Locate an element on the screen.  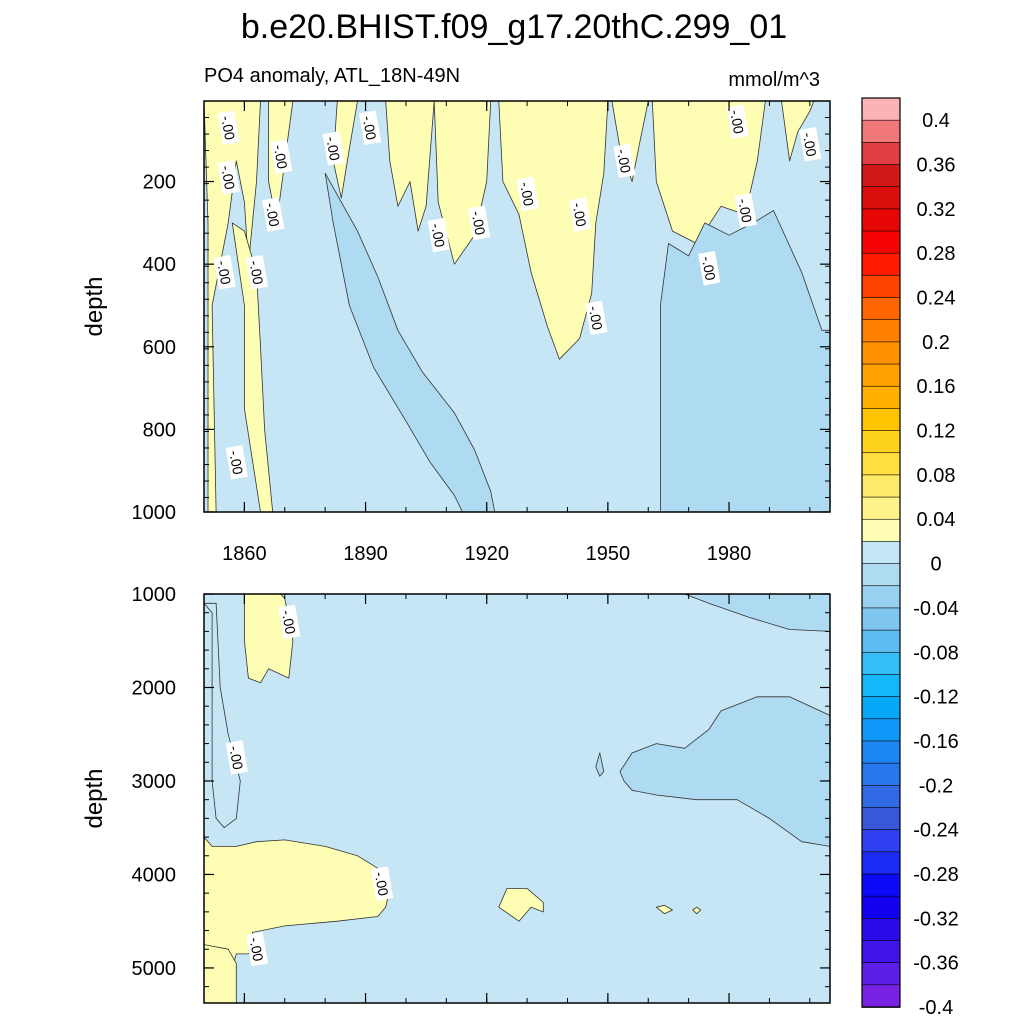
colorbar-label-17: -0.28 is located at coordinates (936, 875).